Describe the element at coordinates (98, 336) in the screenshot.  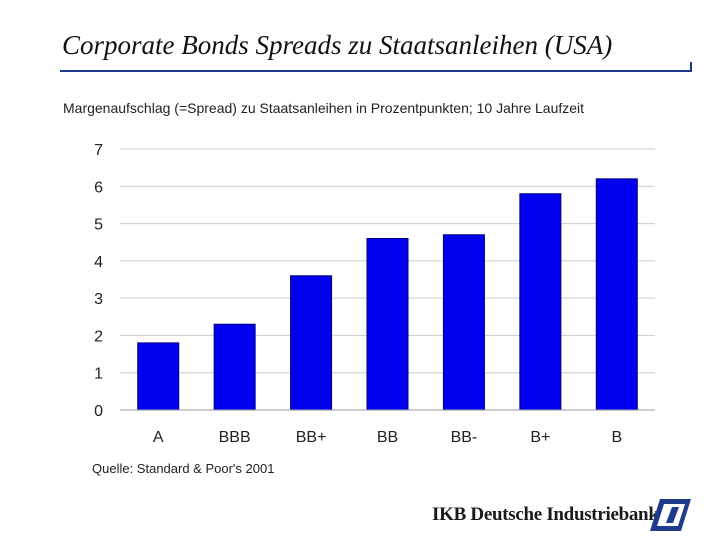
I see `y-tick-label: 2` at that location.